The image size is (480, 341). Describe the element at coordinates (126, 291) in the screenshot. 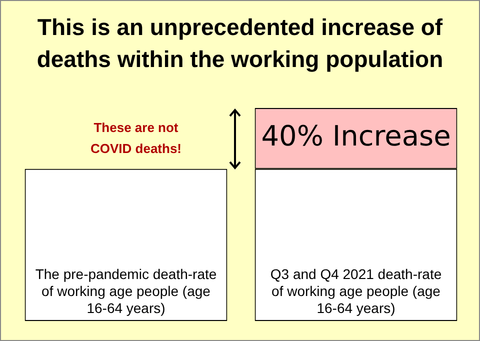

I see `x-tick-label: The pre-pandemic death-rate of working age people (age 16-64 years)` at that location.